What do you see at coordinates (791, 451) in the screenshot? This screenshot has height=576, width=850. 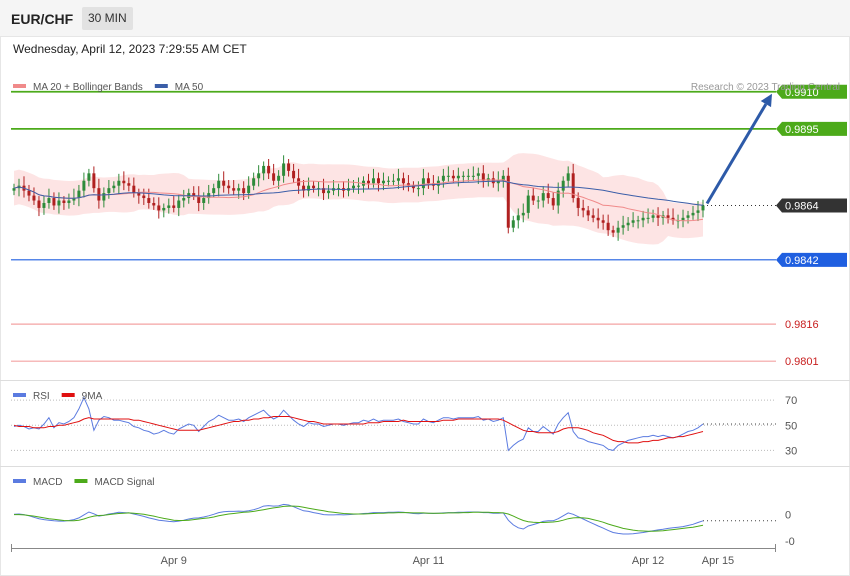 I see `rsi-tick-label: 30` at bounding box center [791, 451].